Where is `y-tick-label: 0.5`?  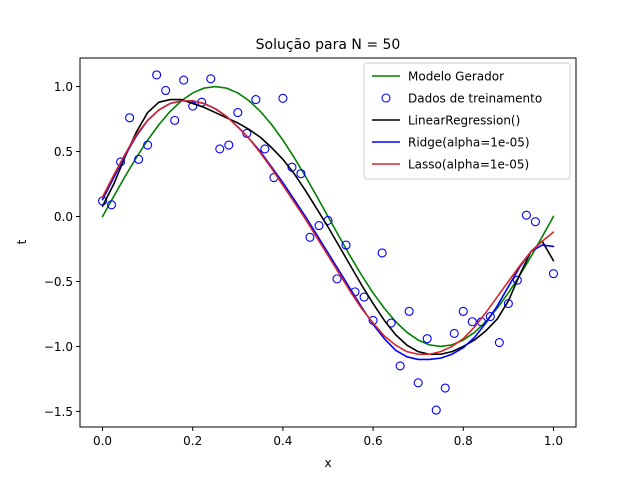 y-tick-label: 0.5 is located at coordinates (63, 152).